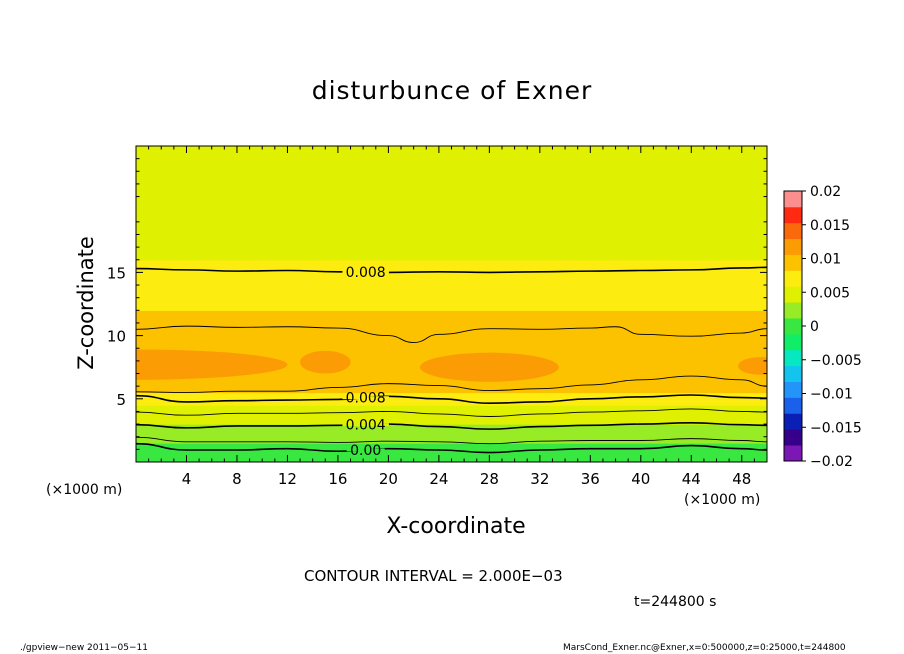  I want to click on x-unit-label-left: (×1000 m), so click(84, 490).